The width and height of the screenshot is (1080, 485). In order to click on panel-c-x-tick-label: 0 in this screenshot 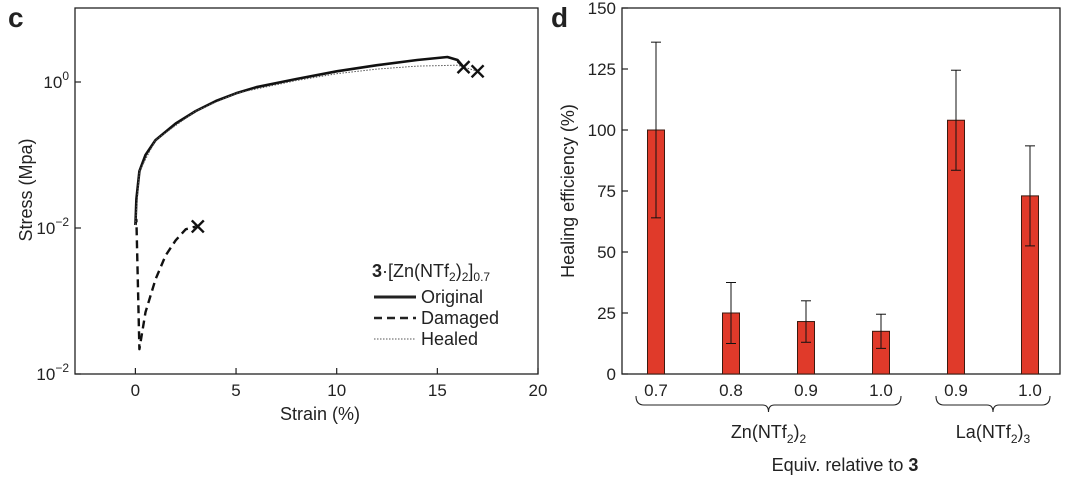, I will do `click(135, 390)`.